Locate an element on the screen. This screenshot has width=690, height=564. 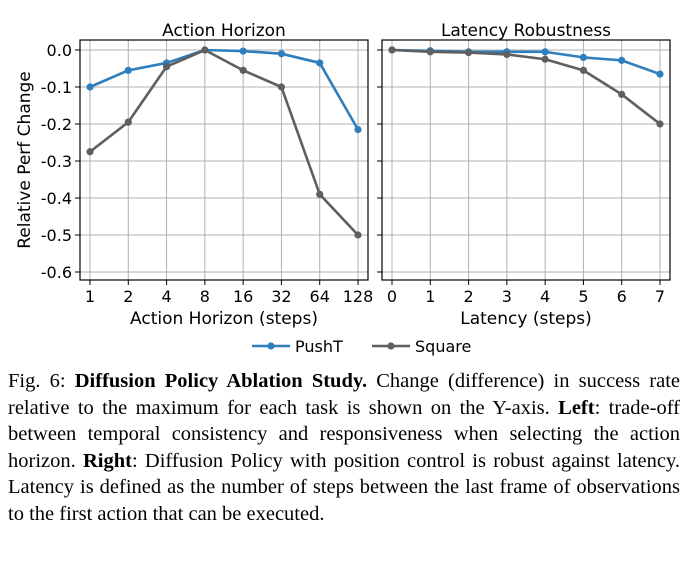
legend-marker-pusht is located at coordinates (271, 346).